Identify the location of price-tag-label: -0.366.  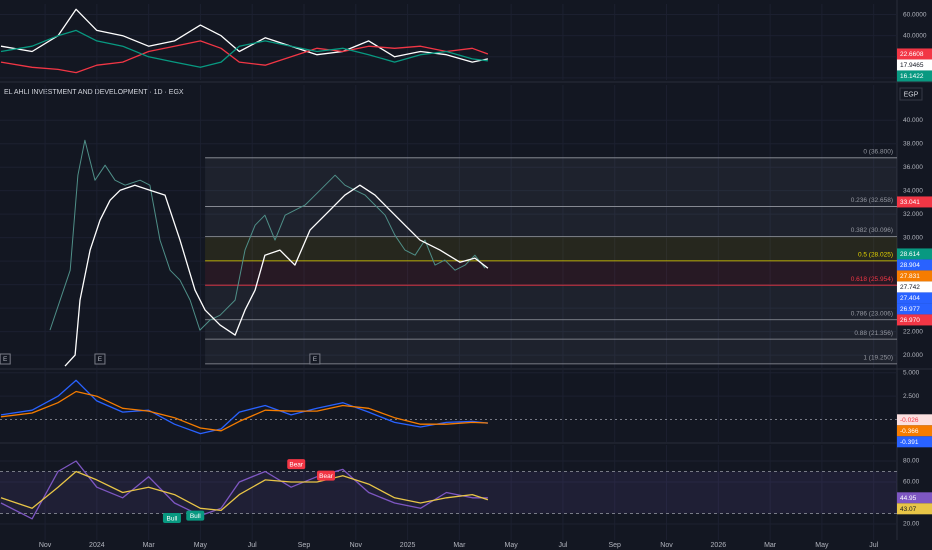
(909, 431).